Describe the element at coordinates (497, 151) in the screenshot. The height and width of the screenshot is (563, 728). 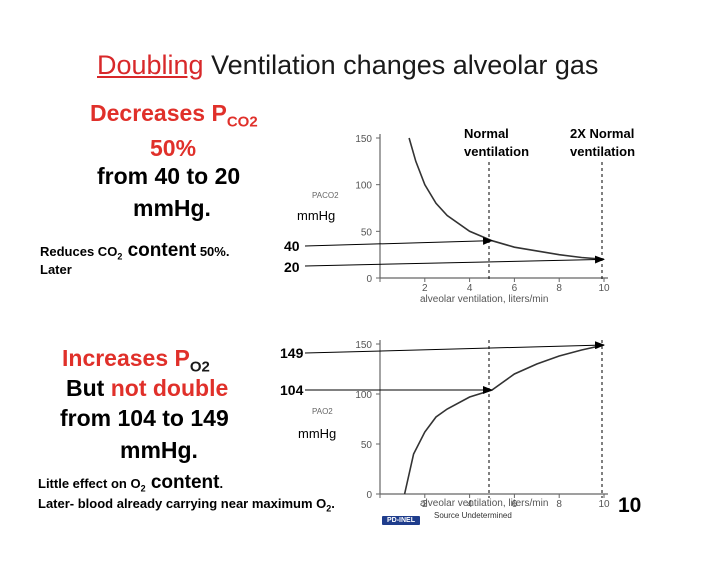
I see `normal-label-2: ventilation` at that location.